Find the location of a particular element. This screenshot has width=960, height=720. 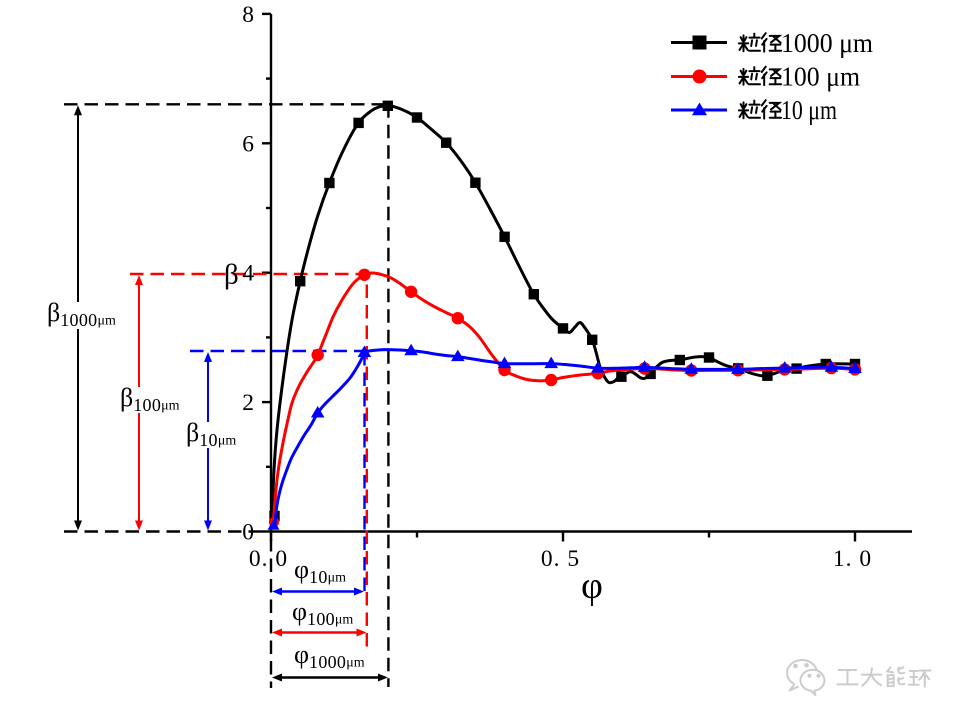

svg-text: 8 is located at coordinates (248, 15).